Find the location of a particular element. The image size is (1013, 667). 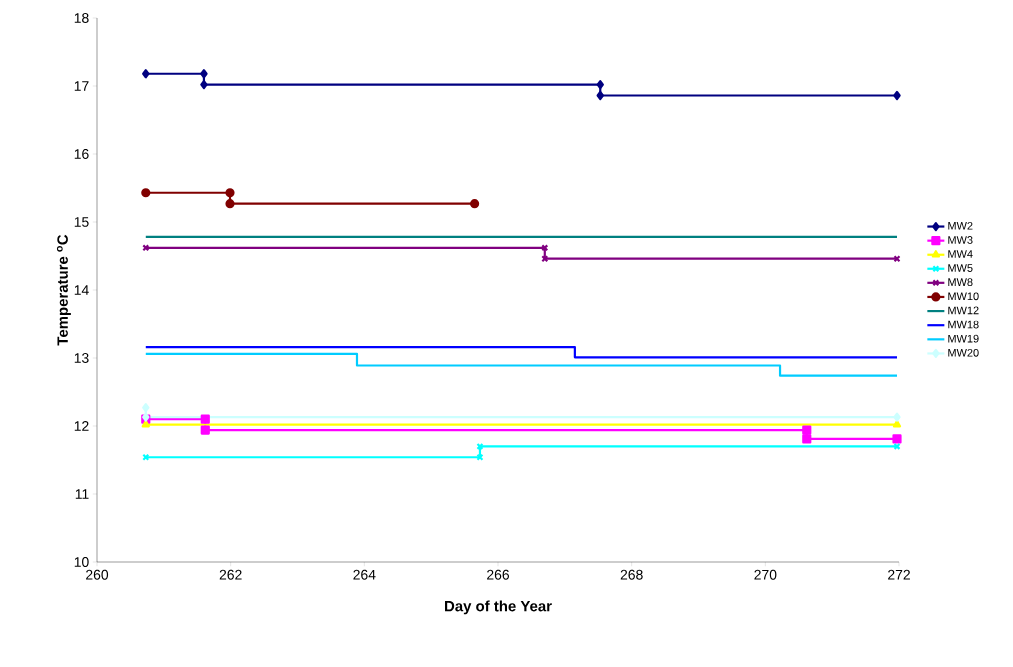

x-tick-label: 264 is located at coordinates (364, 574).